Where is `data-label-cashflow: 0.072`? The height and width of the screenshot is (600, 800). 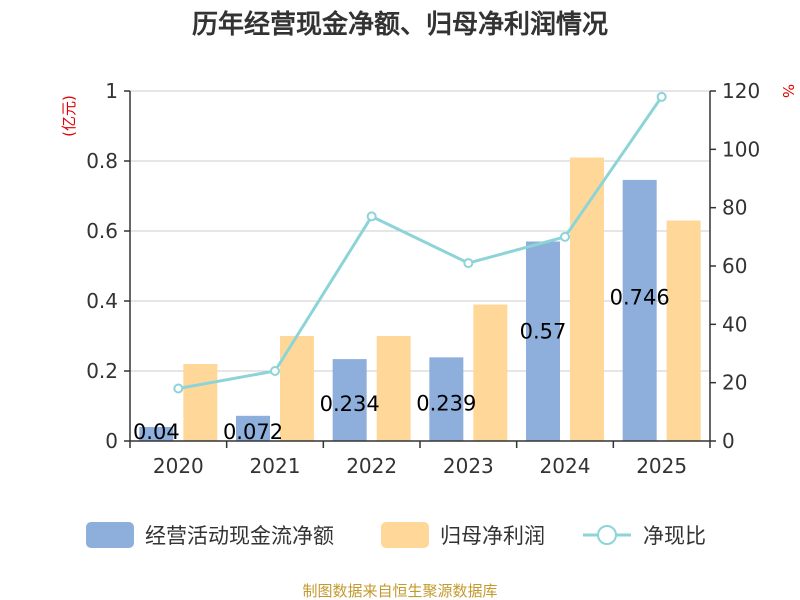
data-label-cashflow: 0.072 is located at coordinates (253, 432).